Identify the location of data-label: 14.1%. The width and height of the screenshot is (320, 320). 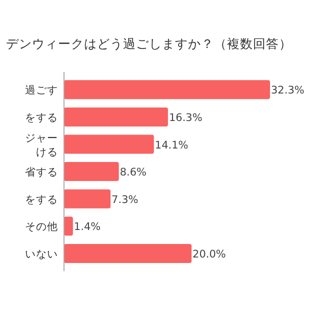
(171, 145).